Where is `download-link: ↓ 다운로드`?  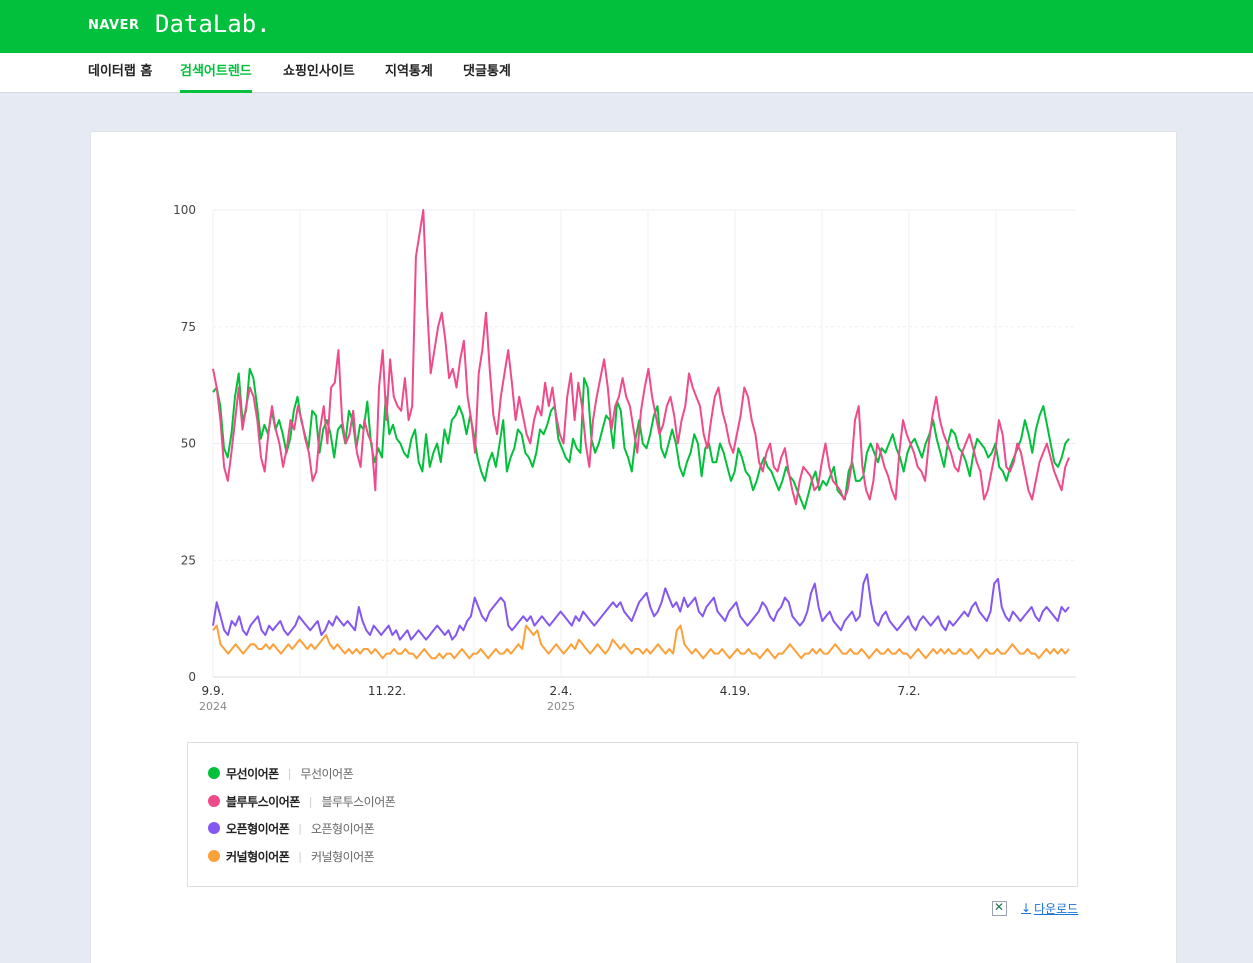 download-link: ↓ 다운로드 is located at coordinates (1049, 908).